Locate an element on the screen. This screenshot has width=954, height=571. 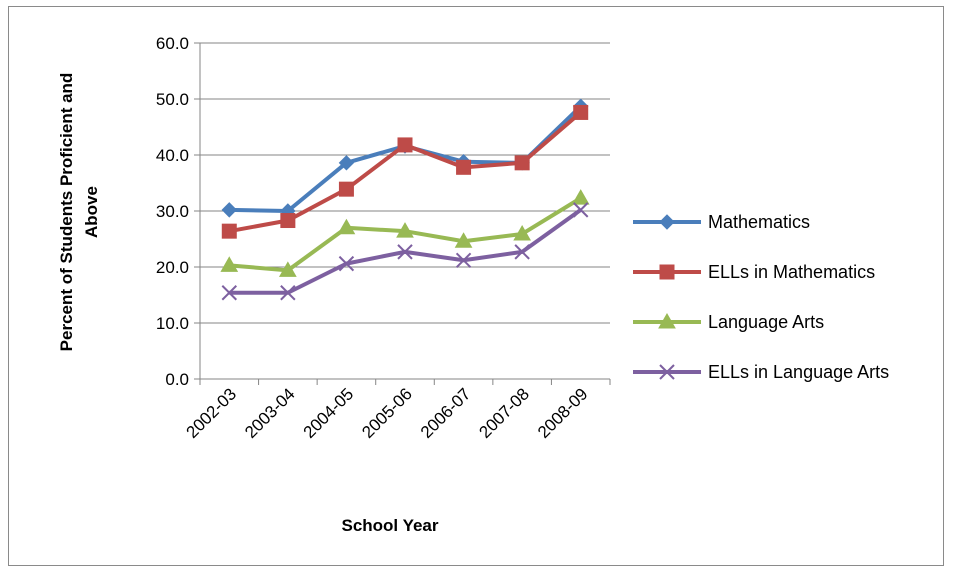
y-axis-title-line-2: Above is located at coordinates (91, 212).